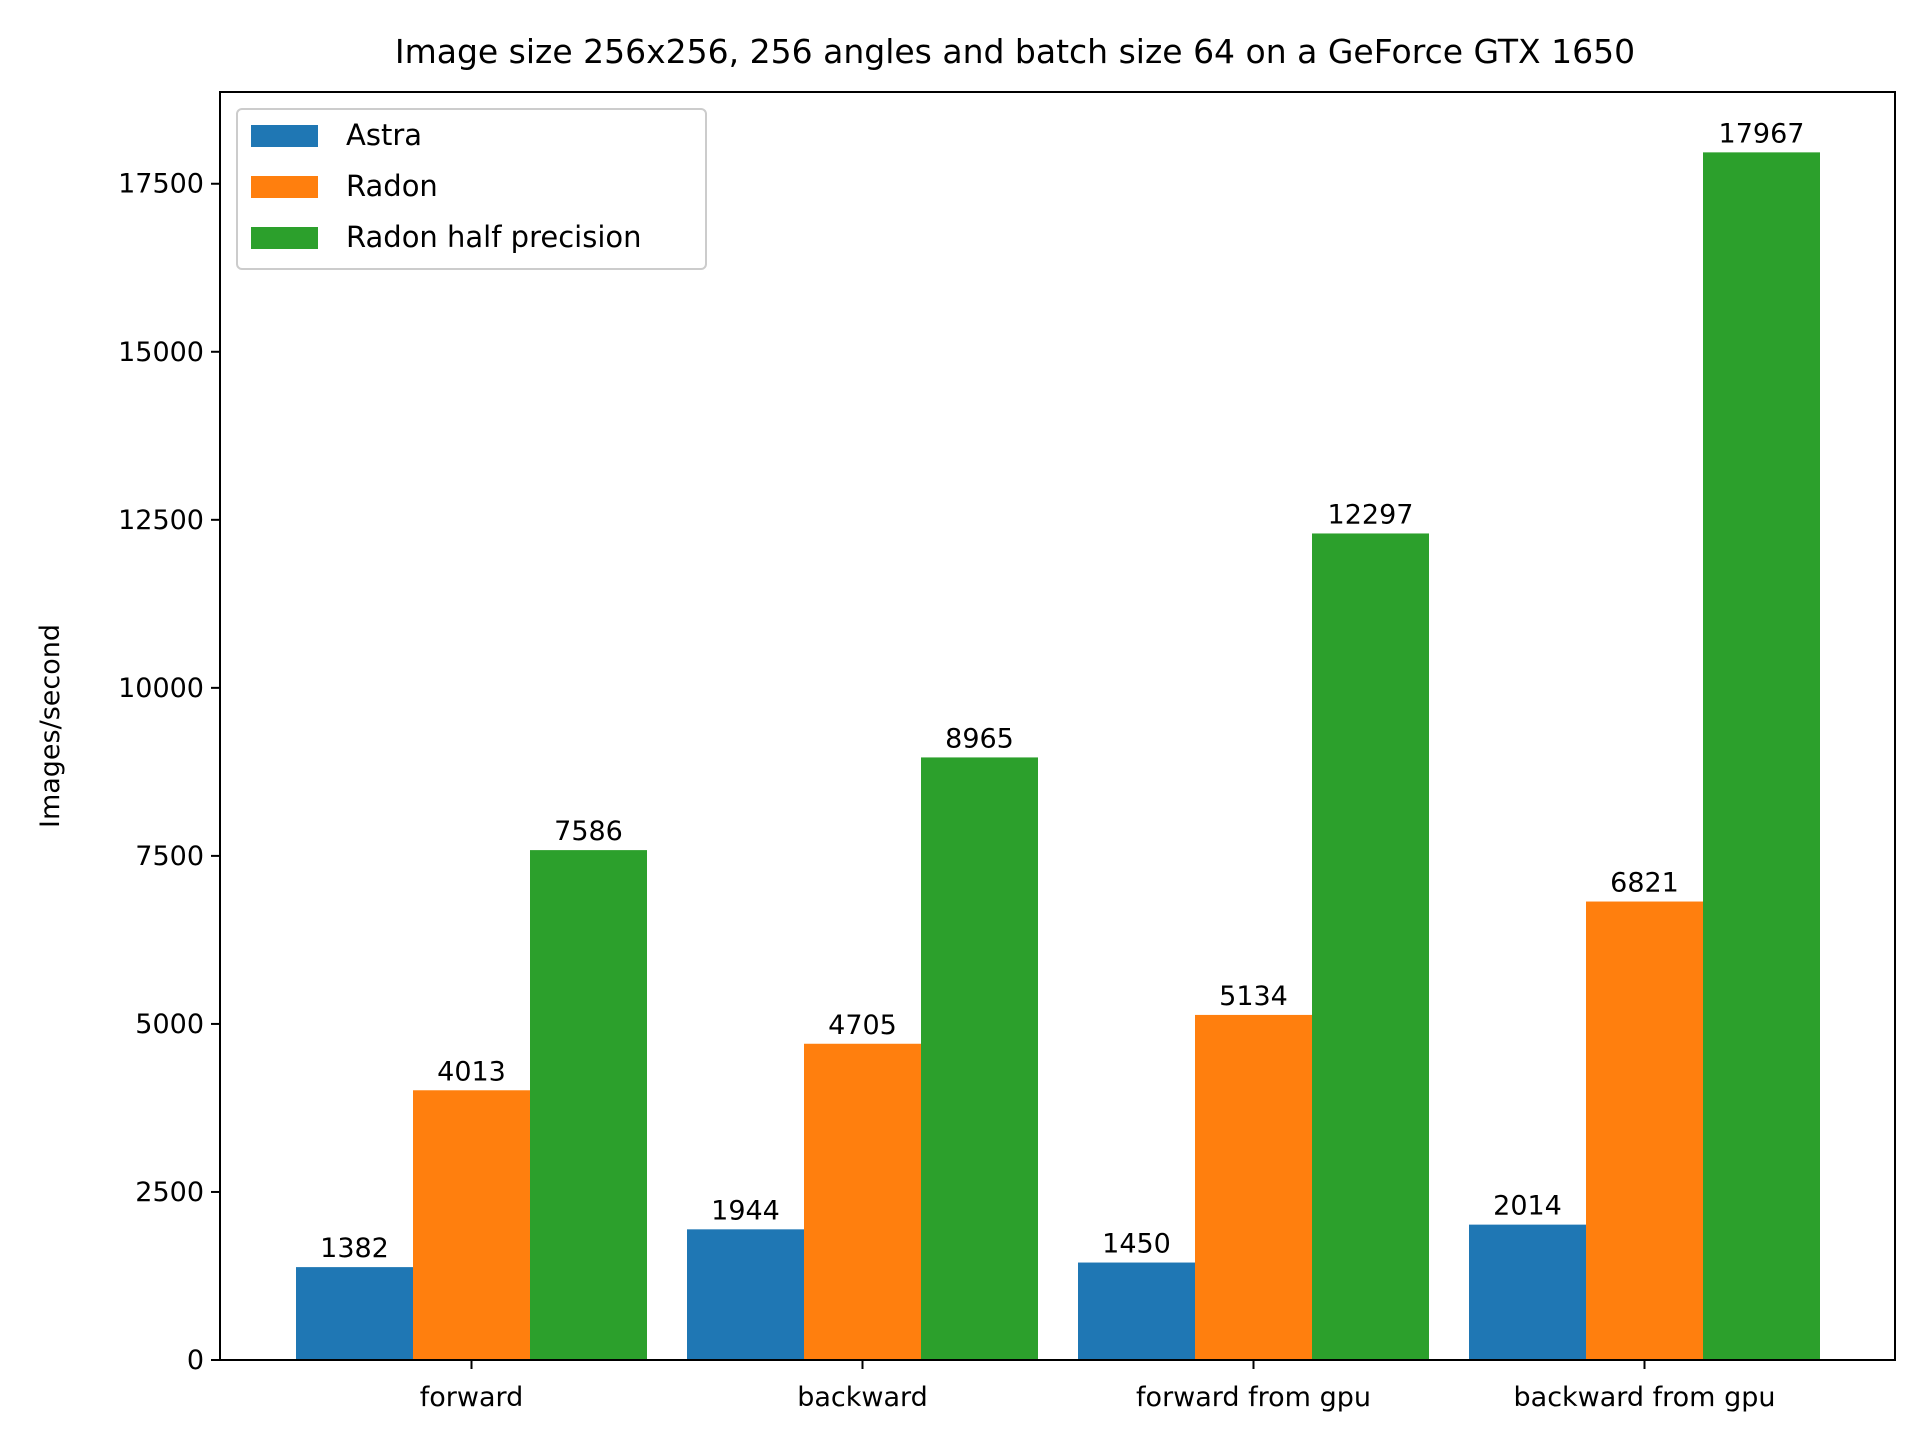 This screenshot has height=1440, width=1920. I want to click on legend-frame, so click(471, 189).